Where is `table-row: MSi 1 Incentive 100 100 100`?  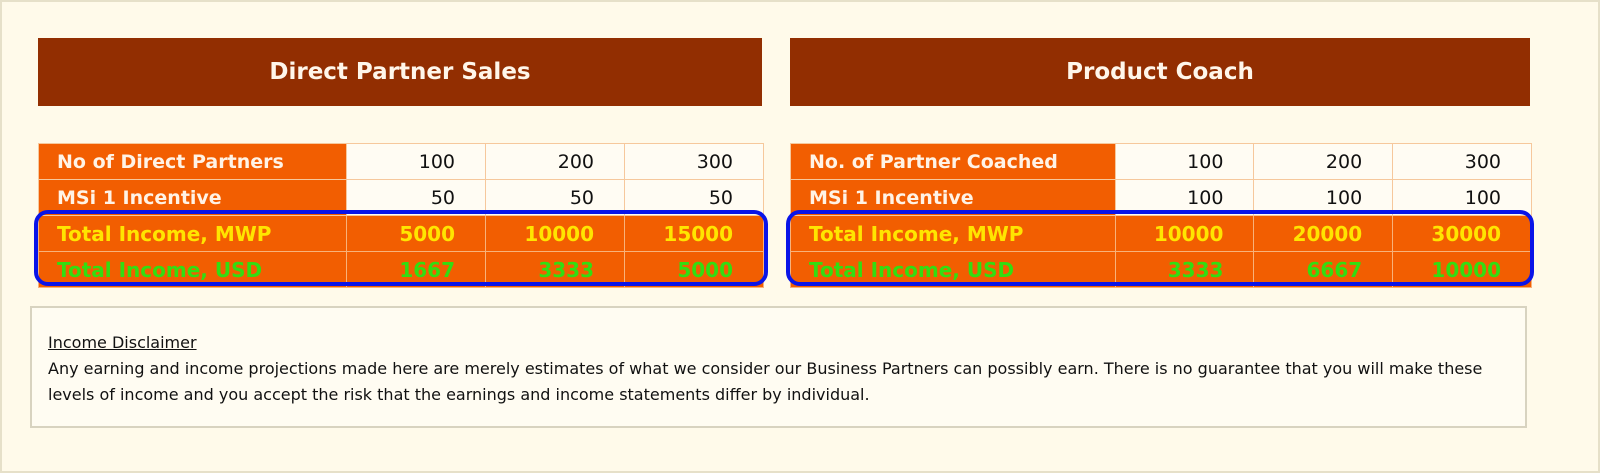
table-row: MSi 1 Incentive 100 100 100 is located at coordinates (1161, 197).